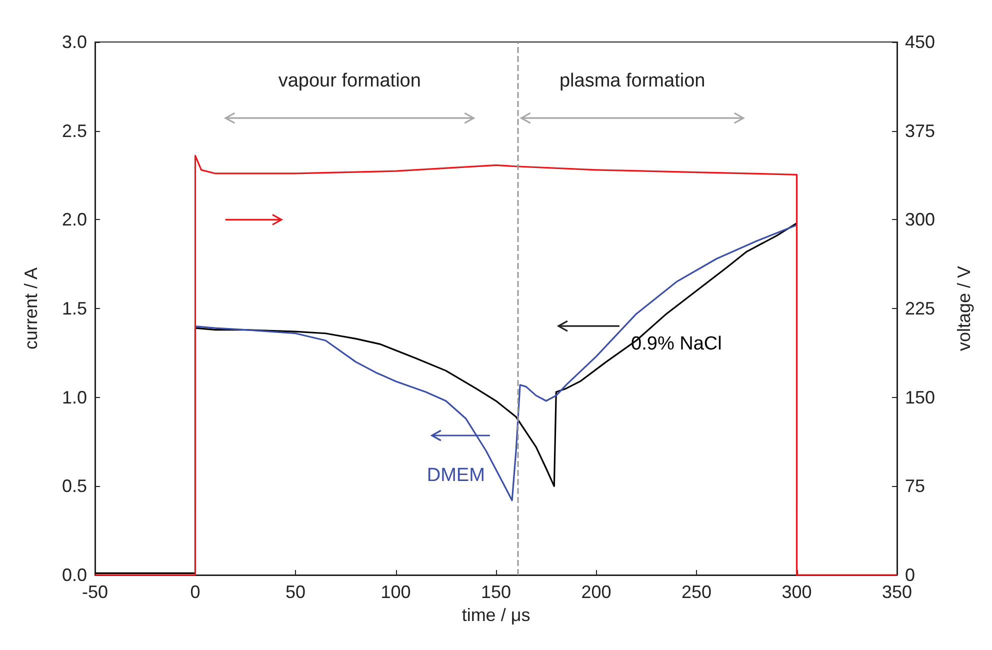  What do you see at coordinates (195, 592) in the screenshot?
I see `x-tick-label: 0` at bounding box center [195, 592].